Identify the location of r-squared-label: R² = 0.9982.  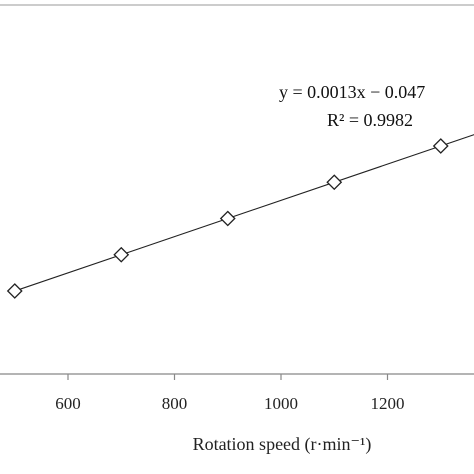
(370, 120).